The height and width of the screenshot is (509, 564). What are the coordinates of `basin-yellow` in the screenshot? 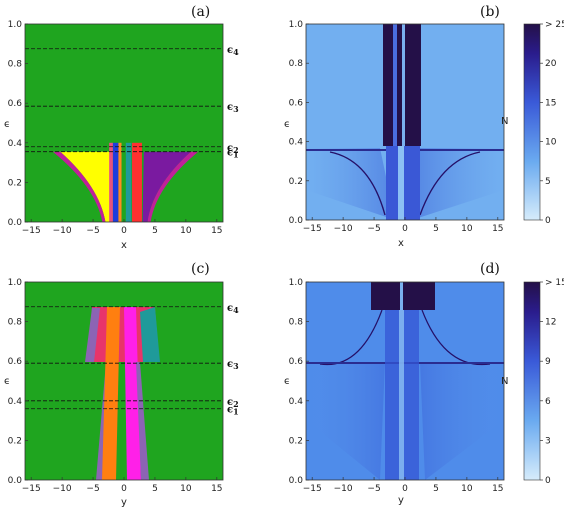 It's located at (85, 186).